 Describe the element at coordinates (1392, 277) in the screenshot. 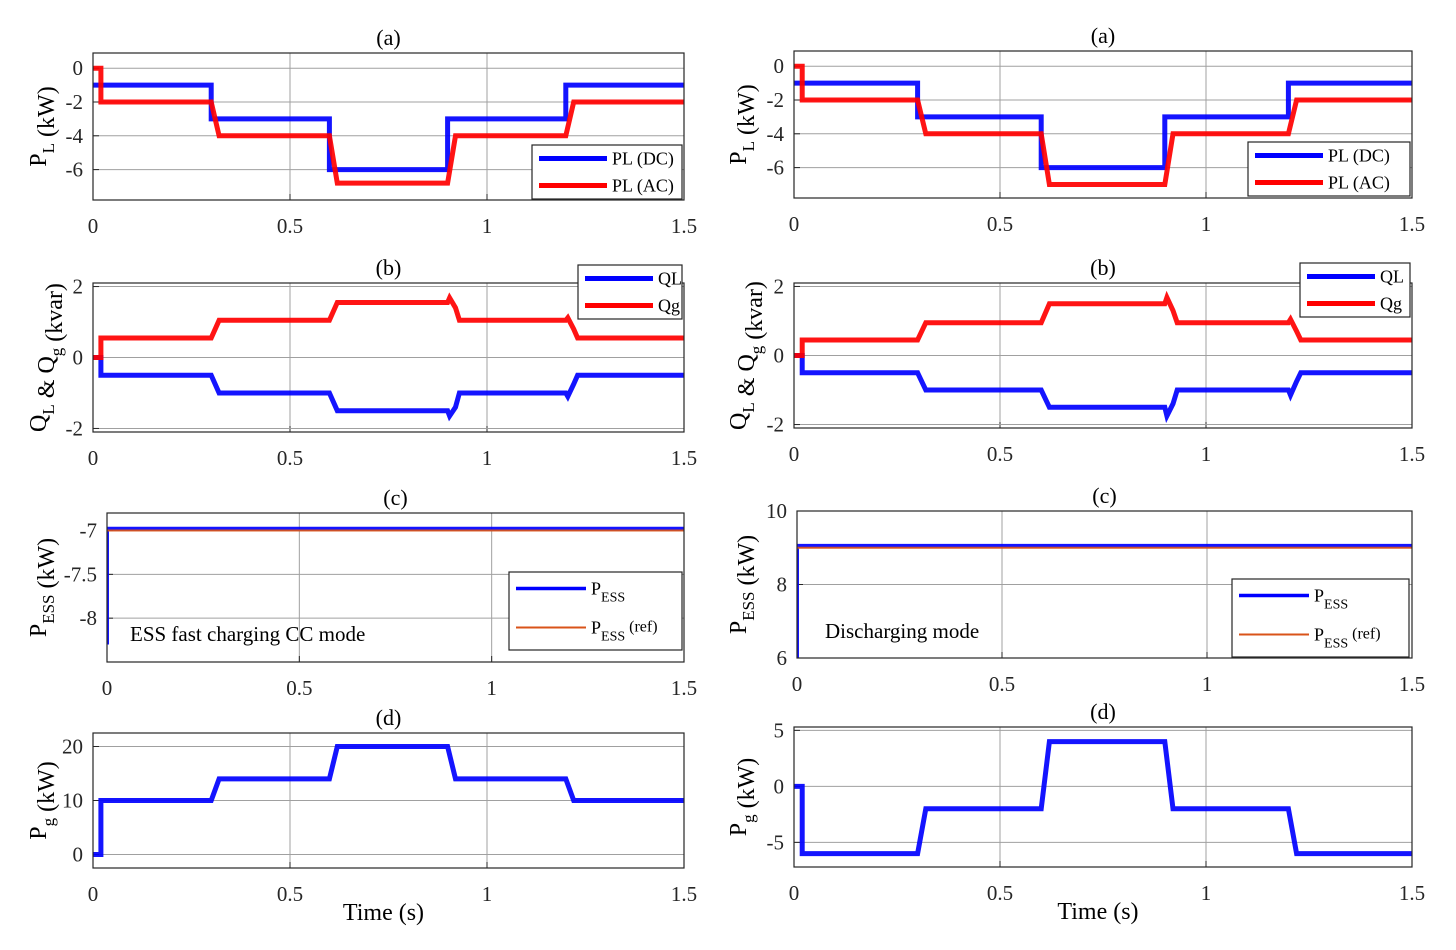

I see `legend-label-1: QL` at that location.